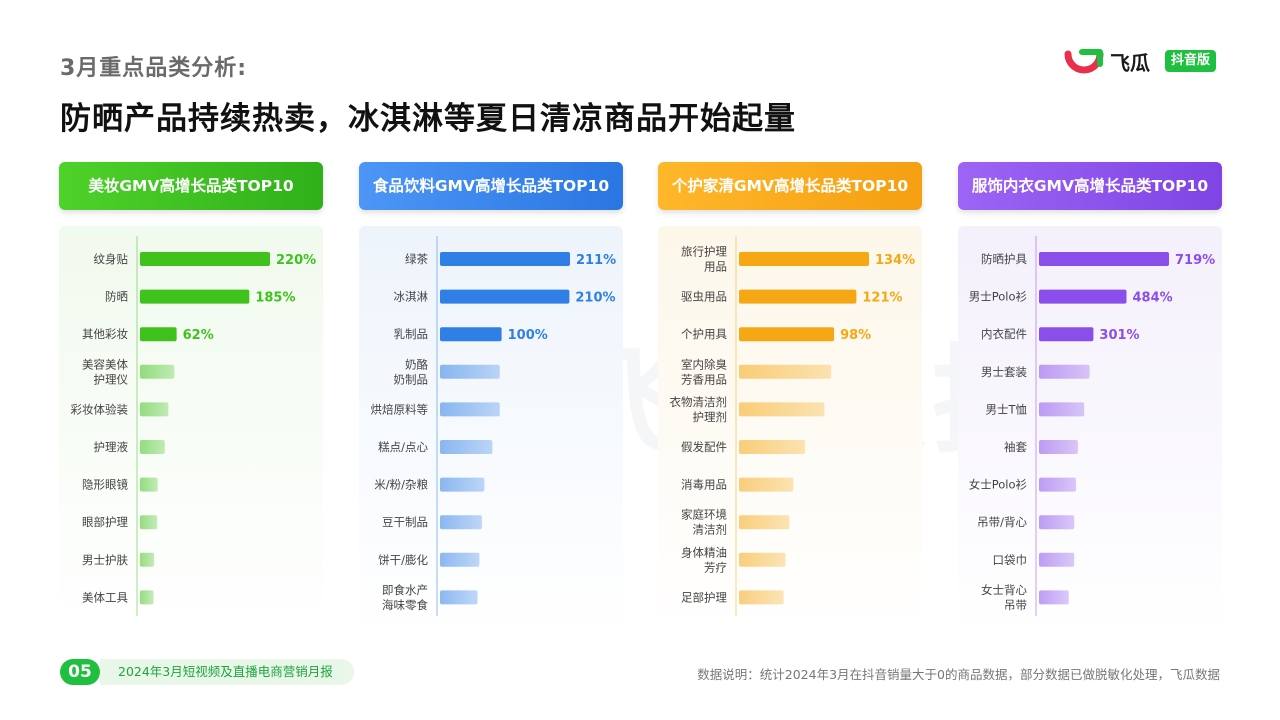 The width and height of the screenshot is (1280, 720). Describe the element at coordinates (1015, 447) in the screenshot. I see `category-label-line: 袖套` at that location.